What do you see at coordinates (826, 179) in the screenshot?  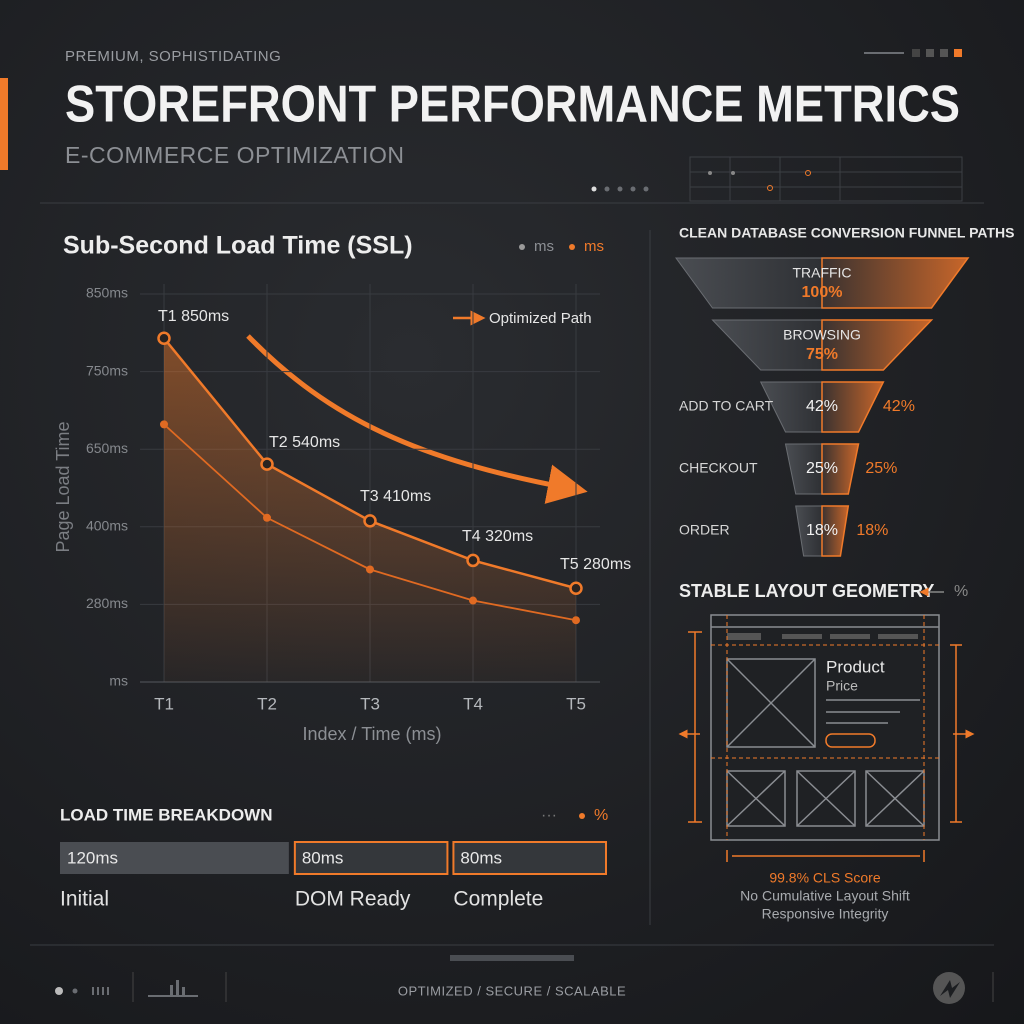 I see `mini-chart-decor` at bounding box center [826, 179].